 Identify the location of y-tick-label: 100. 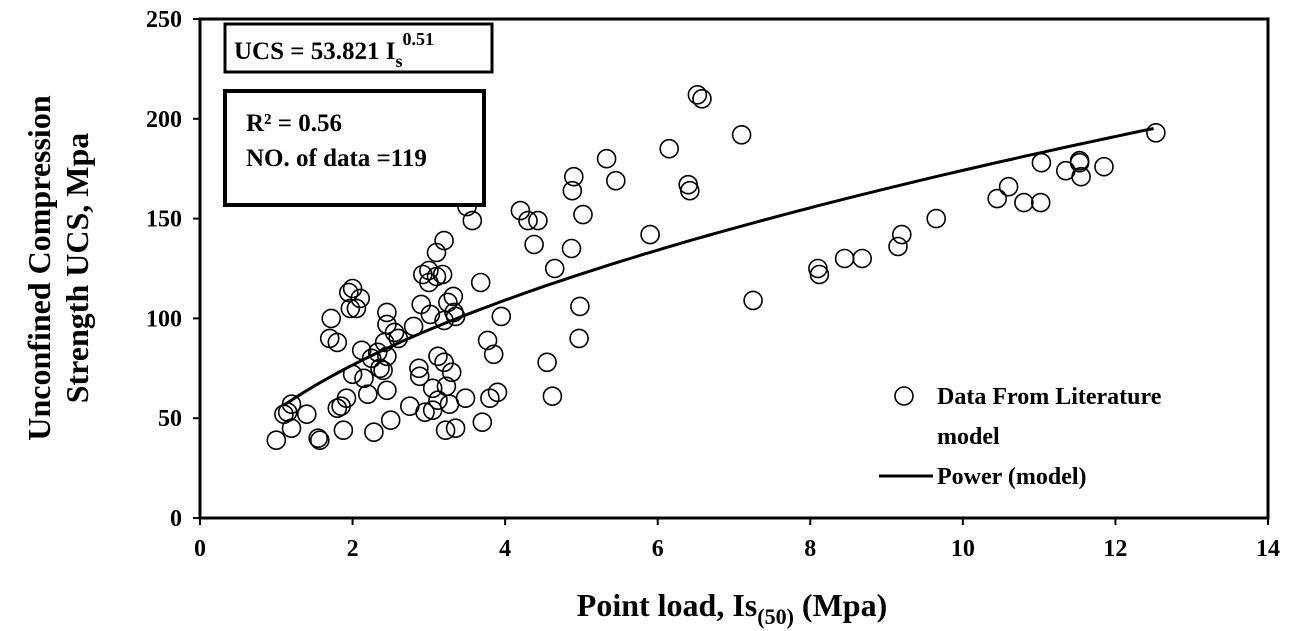
(164, 319).